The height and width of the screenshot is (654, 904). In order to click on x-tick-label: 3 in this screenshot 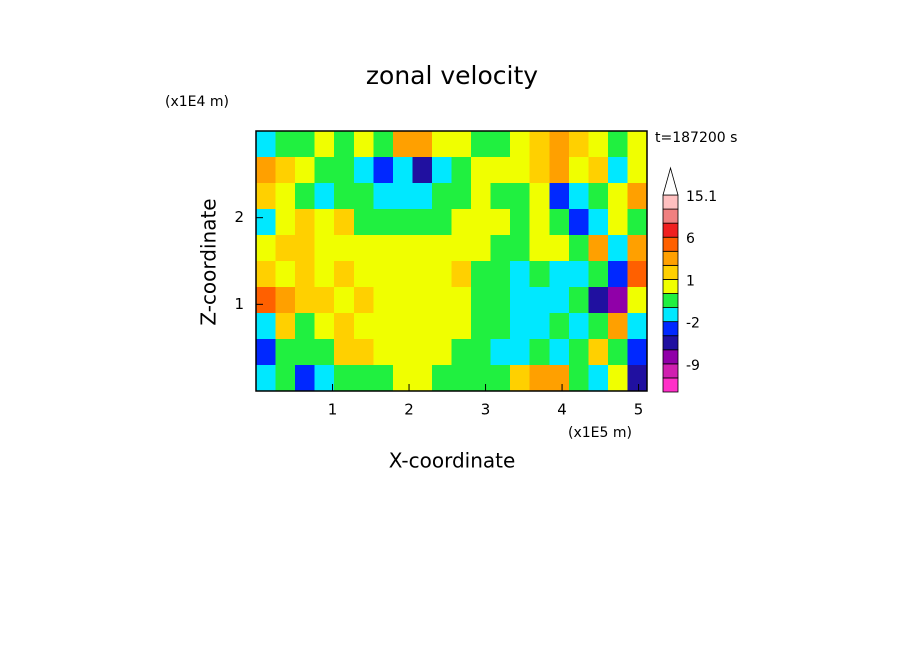, I will do `click(486, 410)`.